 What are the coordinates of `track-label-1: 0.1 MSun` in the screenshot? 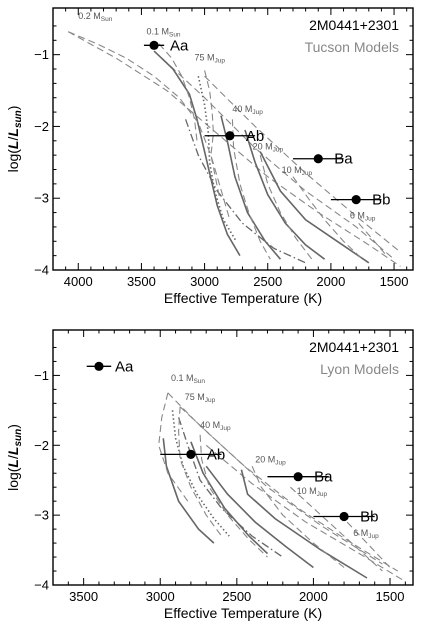 It's located at (188, 379).